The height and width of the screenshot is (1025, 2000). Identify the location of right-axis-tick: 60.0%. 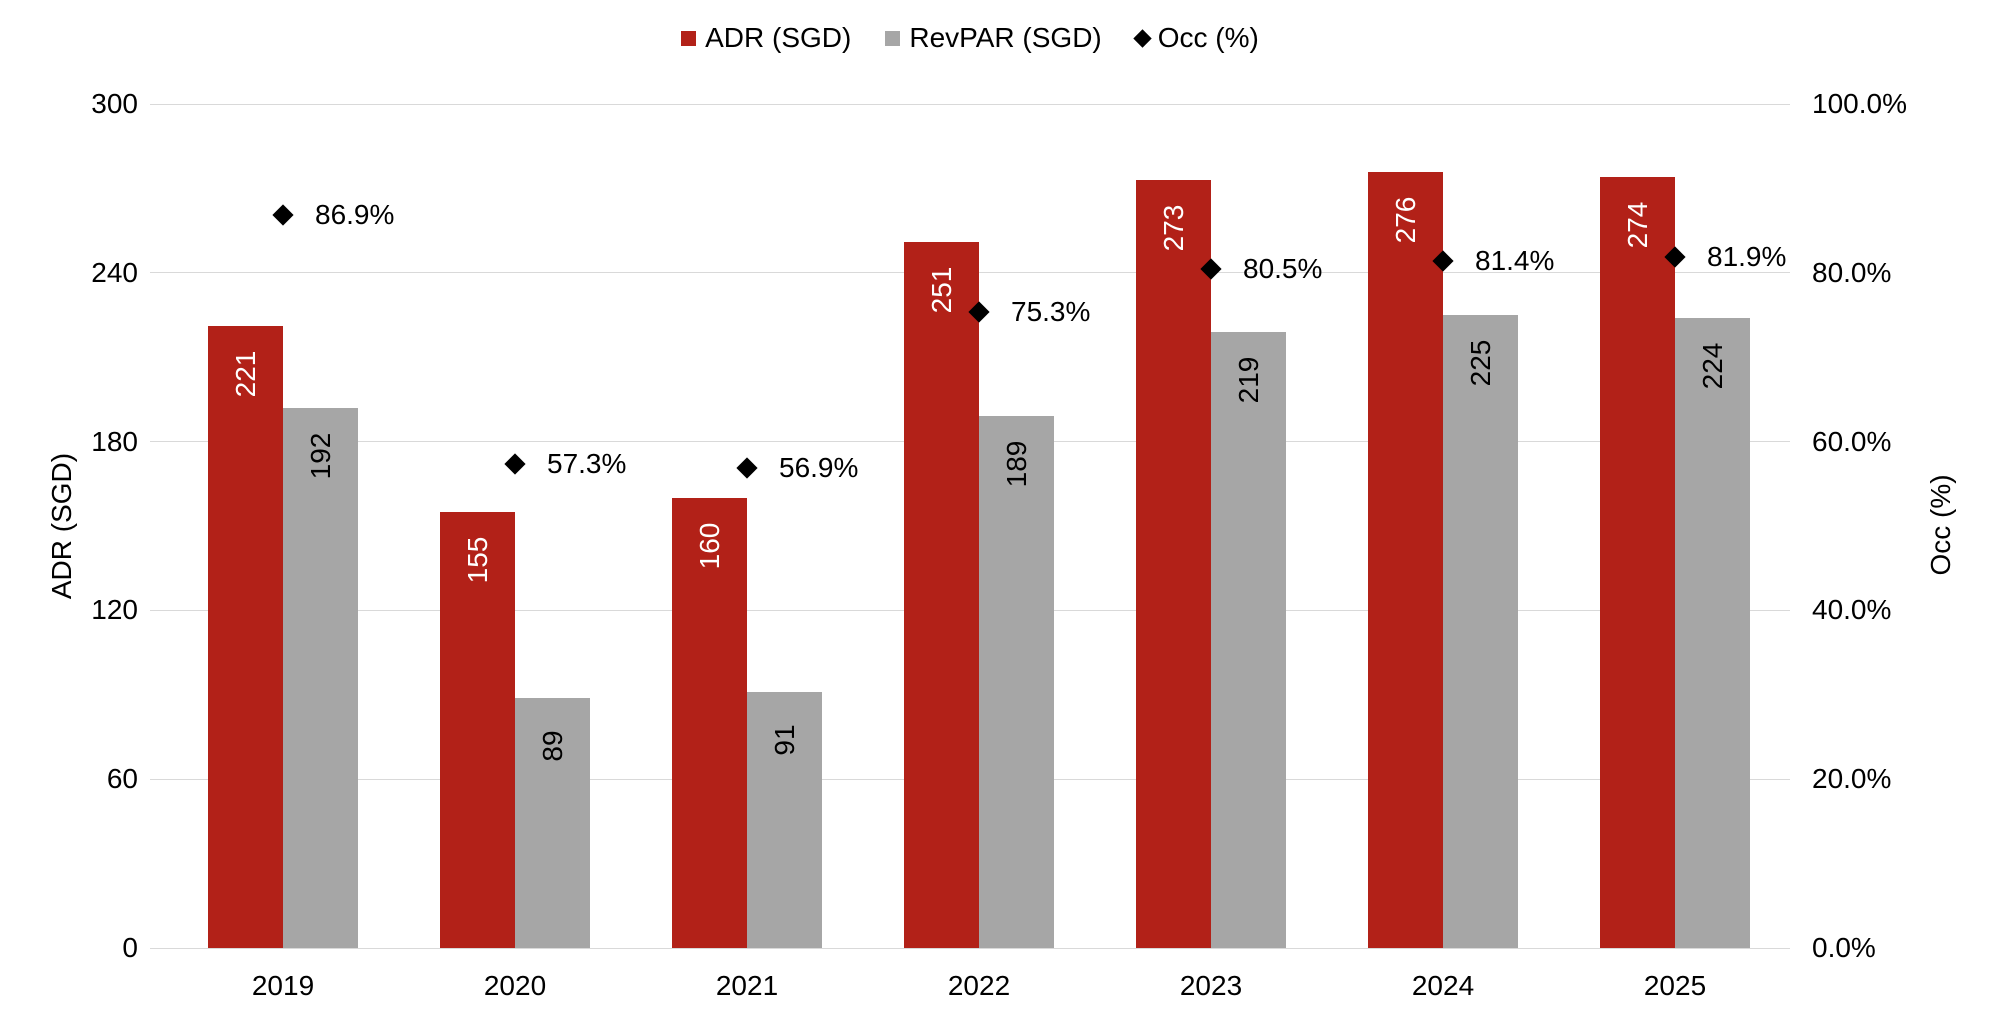
(1852, 441).